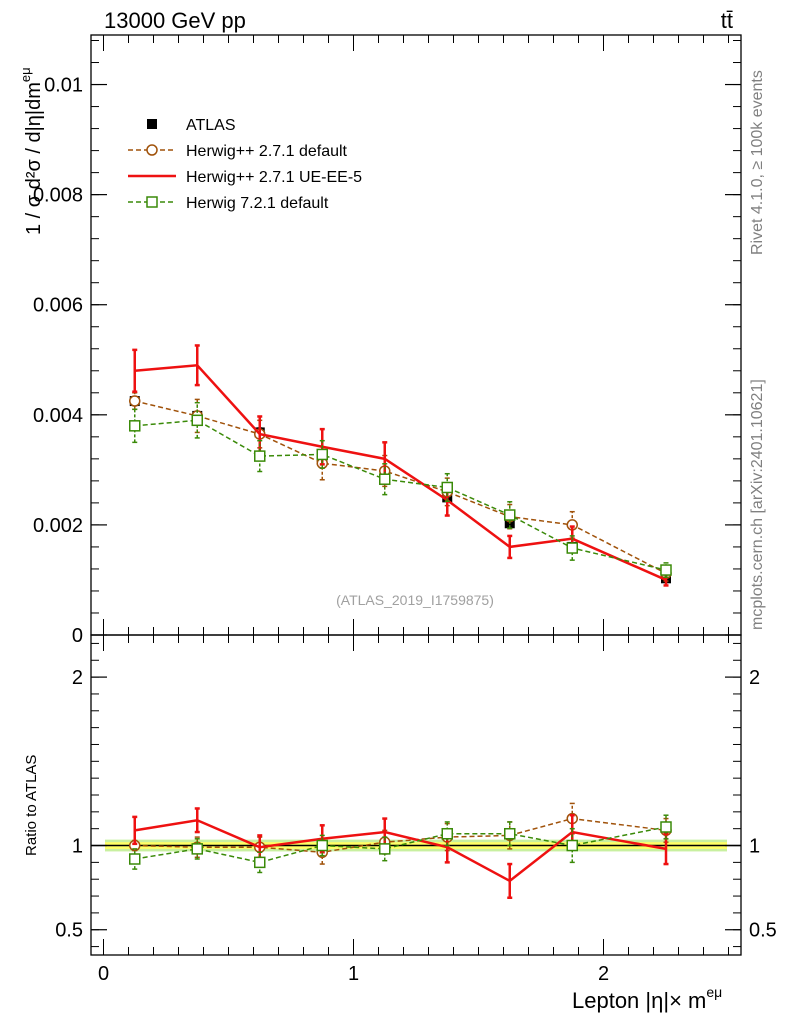  What do you see at coordinates (175, 20) in the screenshot?
I see `energy-label: 13000 GeV pp` at bounding box center [175, 20].